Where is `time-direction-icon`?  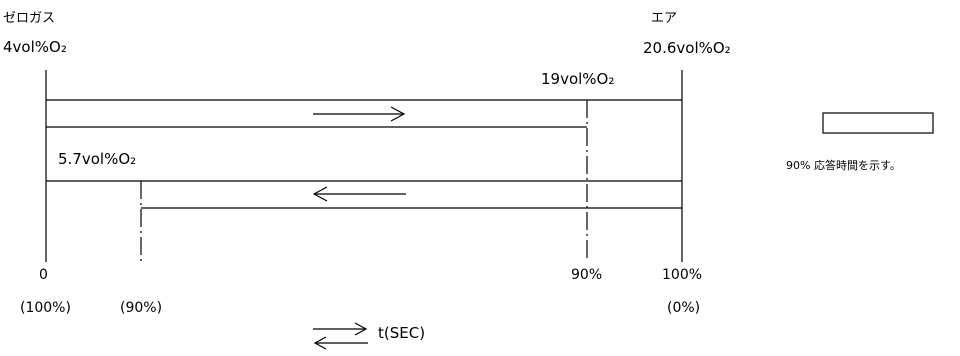 time-direction-icon is located at coordinates (340, 336).